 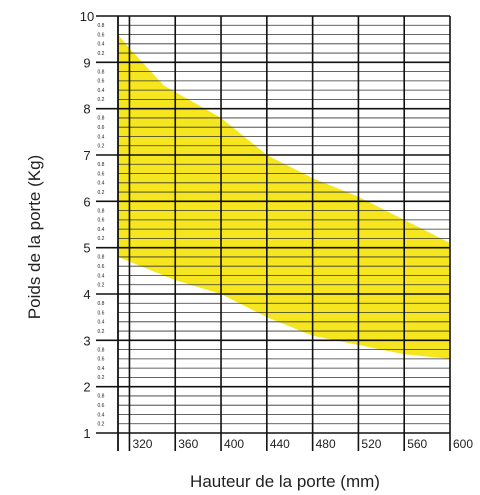 I want to click on y-tick-label: 1, so click(x=86, y=433).